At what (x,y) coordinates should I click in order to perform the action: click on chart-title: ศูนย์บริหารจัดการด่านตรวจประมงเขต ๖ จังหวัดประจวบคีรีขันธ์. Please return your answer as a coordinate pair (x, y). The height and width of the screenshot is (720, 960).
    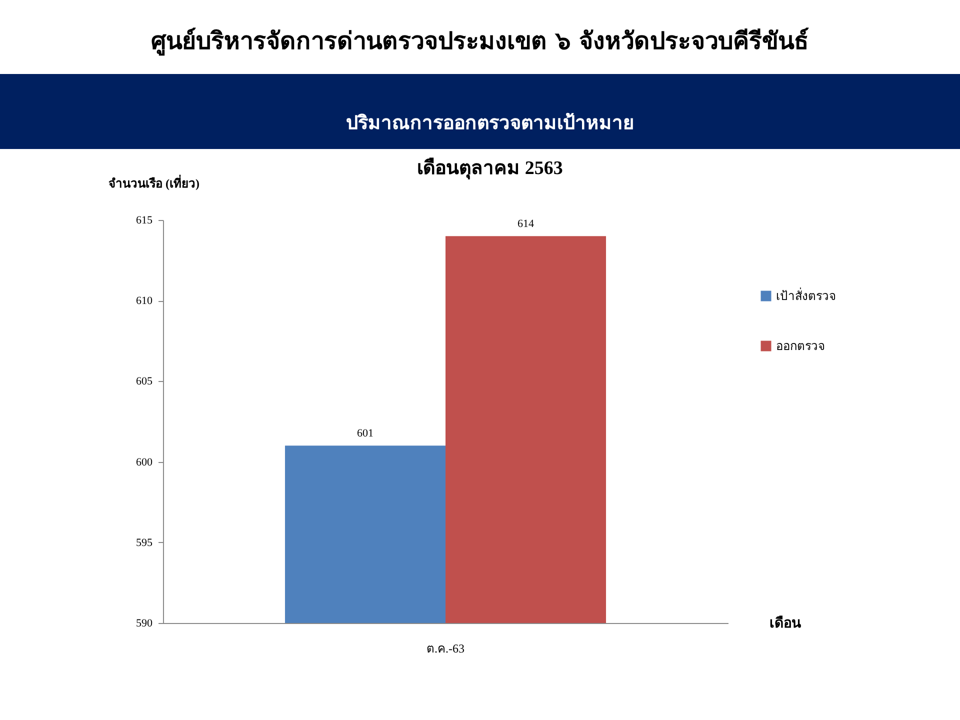
    Looking at the image, I should click on (480, 41).